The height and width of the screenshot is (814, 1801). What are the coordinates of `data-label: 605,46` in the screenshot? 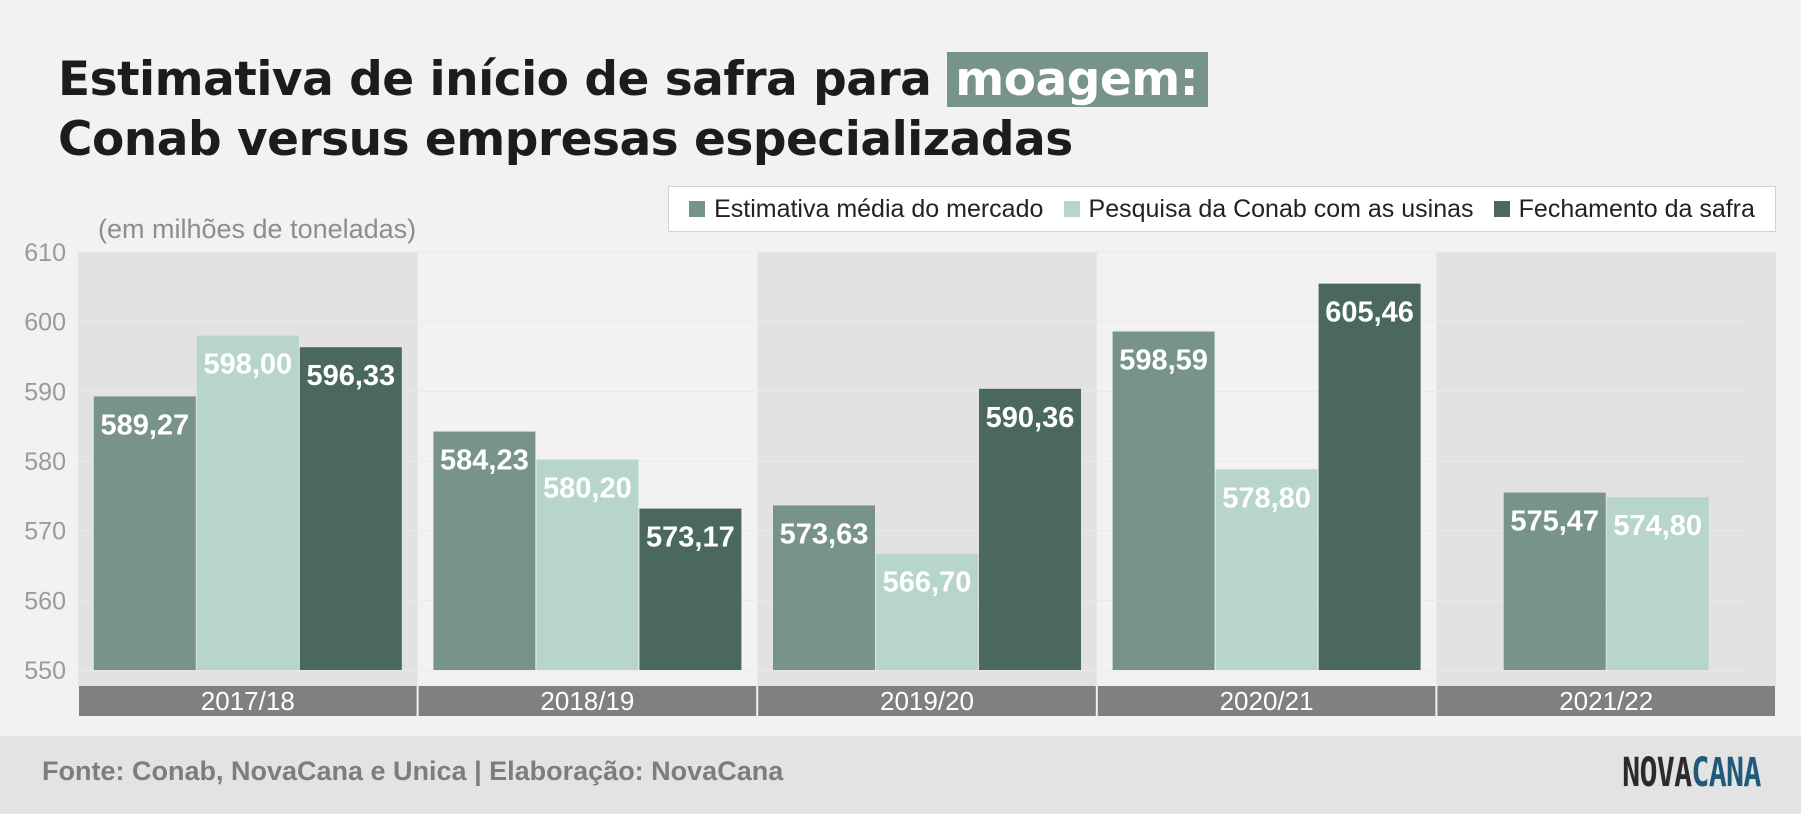 It's located at (1369, 313).